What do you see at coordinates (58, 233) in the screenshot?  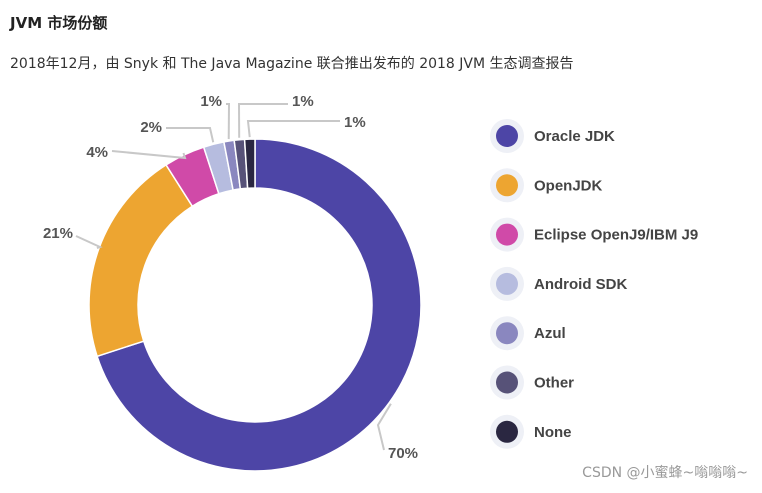 I see `percent-label-openjdk: 21%` at bounding box center [58, 233].